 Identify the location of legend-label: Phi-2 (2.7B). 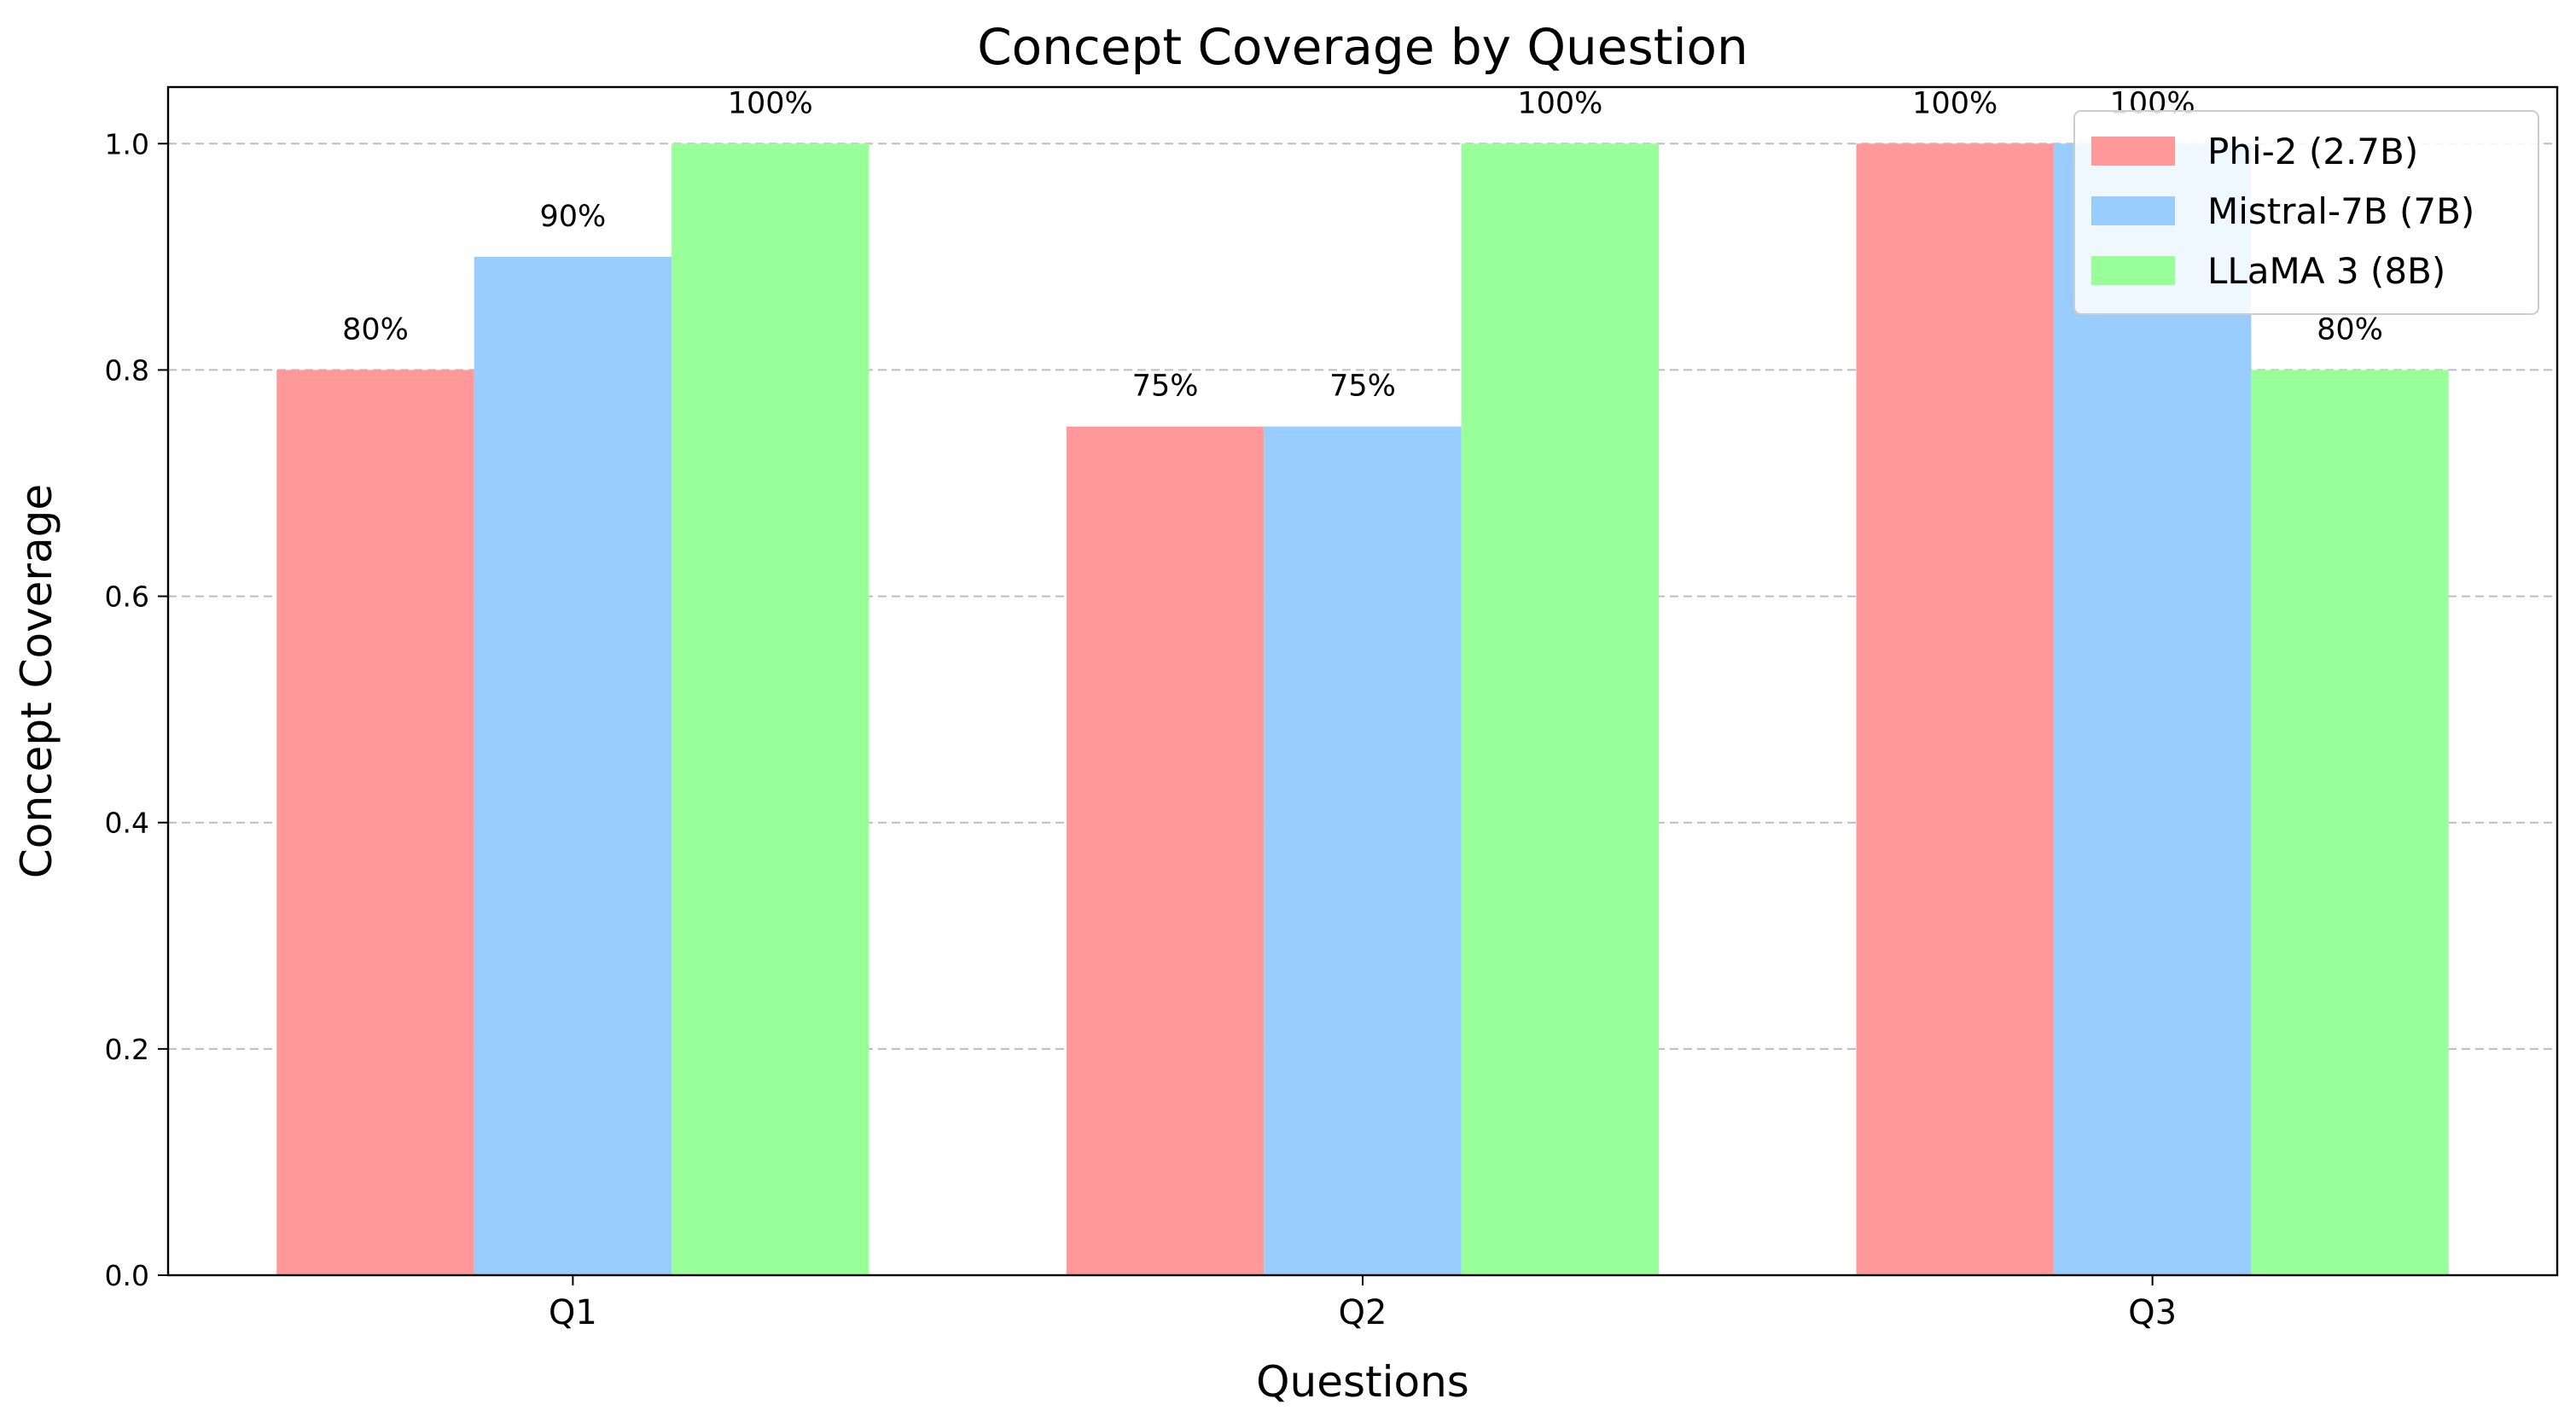
(2313, 151).